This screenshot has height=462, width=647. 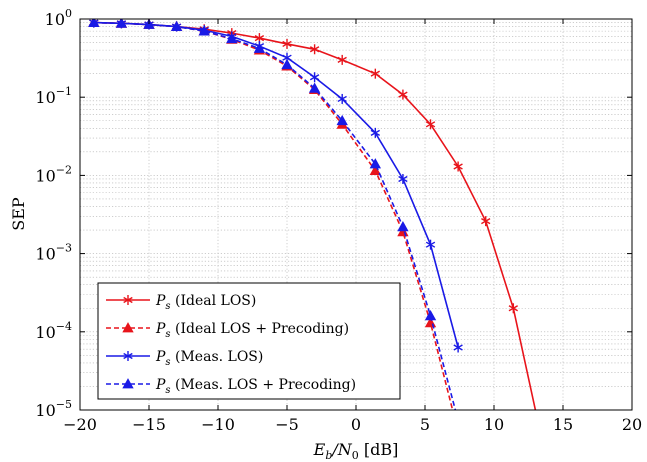 What do you see at coordinates (53, 96) in the screenshot?
I see `y-tick-label: 10⁻¹` at bounding box center [53, 96].